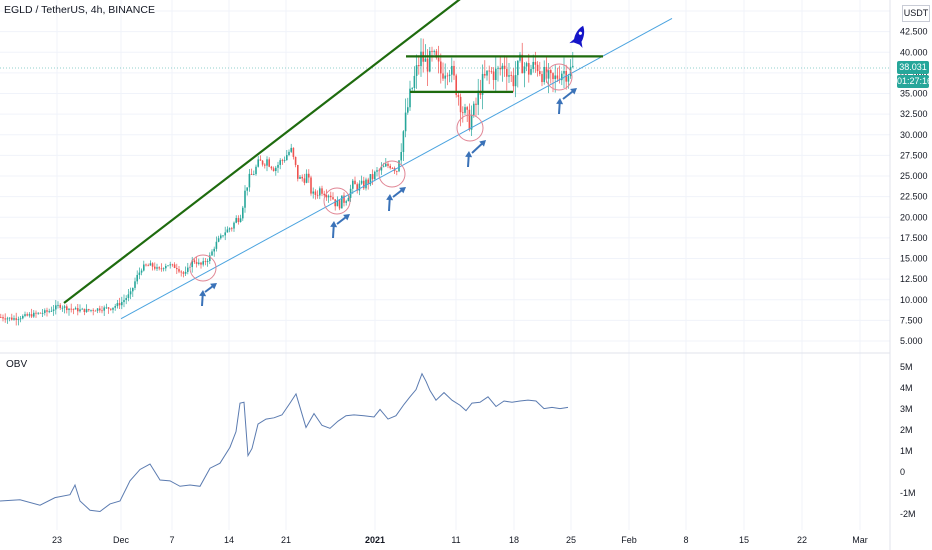  Describe the element at coordinates (906, 430) in the screenshot. I see `obv-tick-label: 2M` at that location.